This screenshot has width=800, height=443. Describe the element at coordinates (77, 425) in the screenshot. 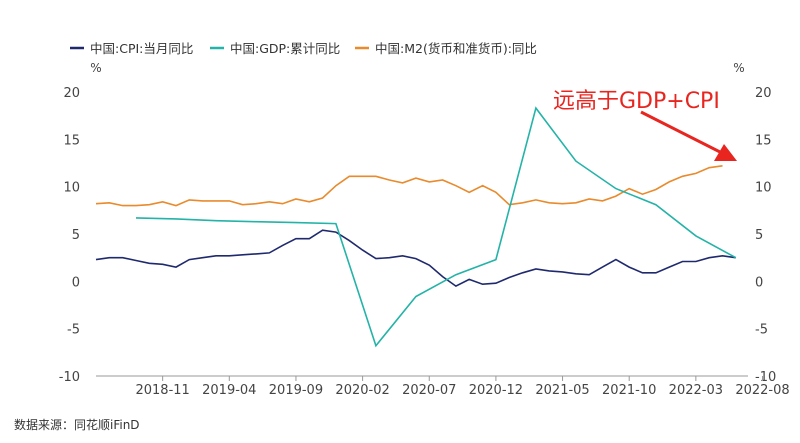

I see `data-source: 数据来源：同花顺iFinD` at that location.